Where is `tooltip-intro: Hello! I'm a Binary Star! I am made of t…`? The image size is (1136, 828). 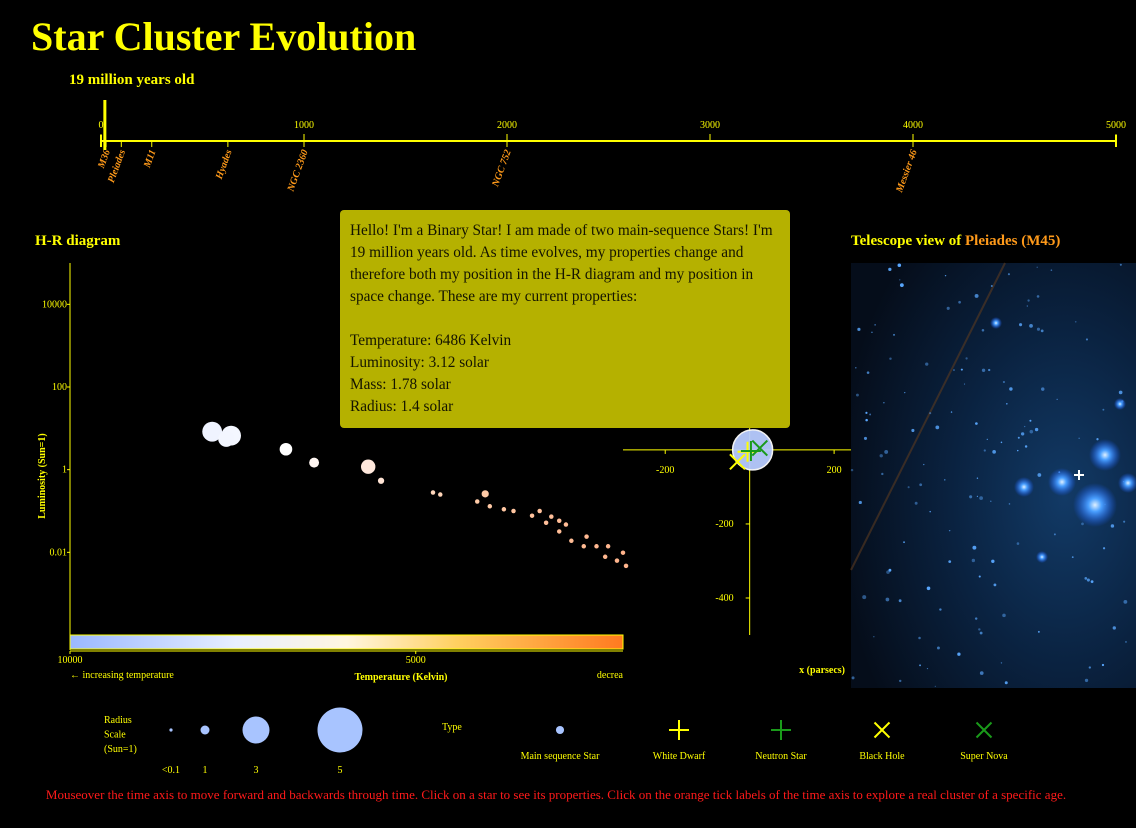 tooltip-intro: Hello! I'm a Binary Star! I am made of t… is located at coordinates (561, 263).